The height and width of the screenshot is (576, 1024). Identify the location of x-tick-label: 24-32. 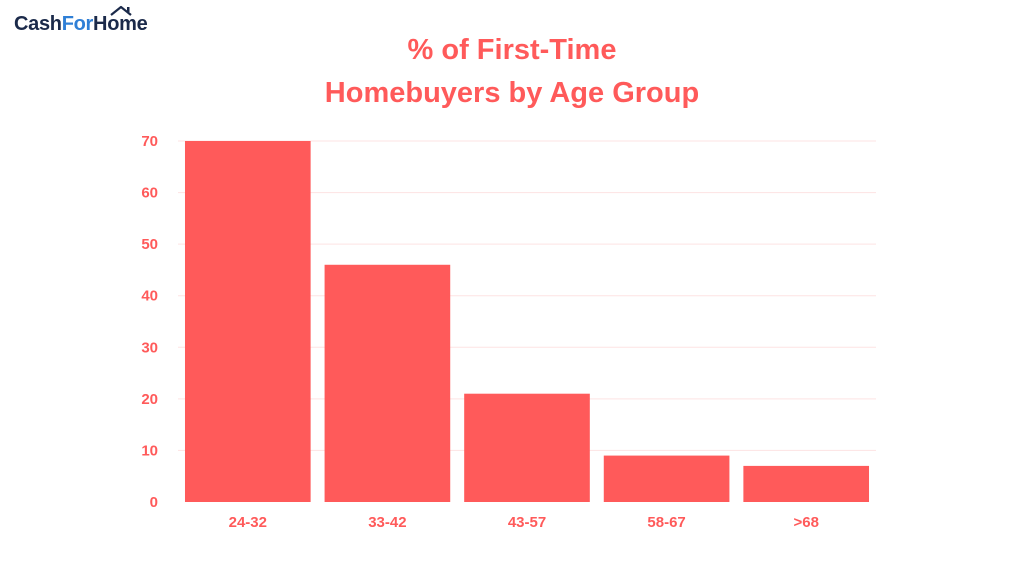
(248, 522).